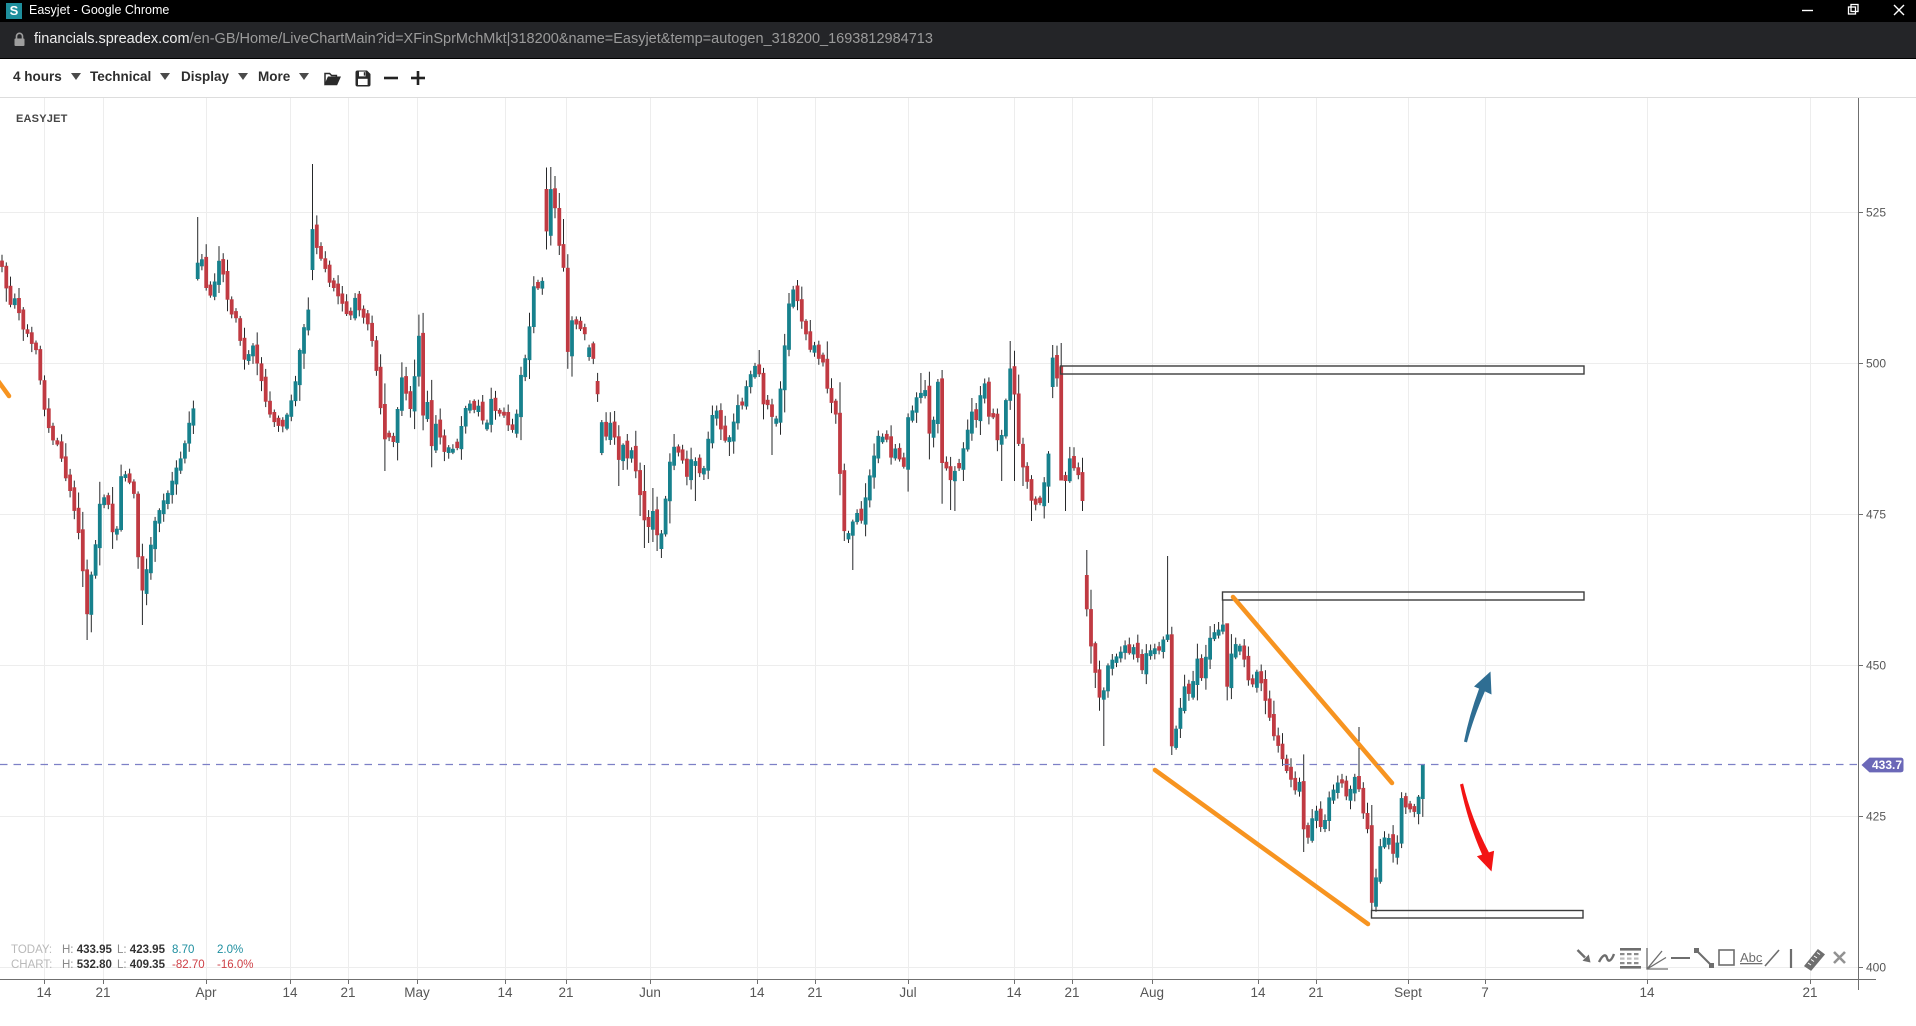  What do you see at coordinates (141, 965) in the screenshot?
I see `svg-text: L: 409.35` at bounding box center [141, 965].